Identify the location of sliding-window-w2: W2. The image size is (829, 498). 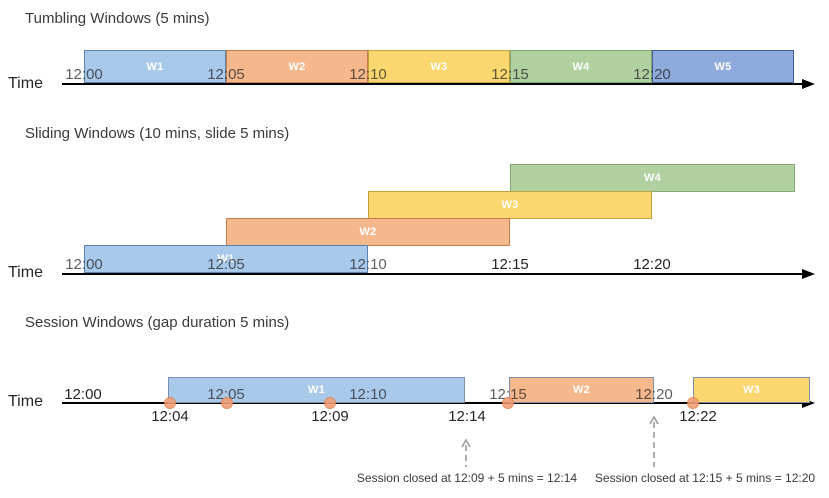
(368, 232).